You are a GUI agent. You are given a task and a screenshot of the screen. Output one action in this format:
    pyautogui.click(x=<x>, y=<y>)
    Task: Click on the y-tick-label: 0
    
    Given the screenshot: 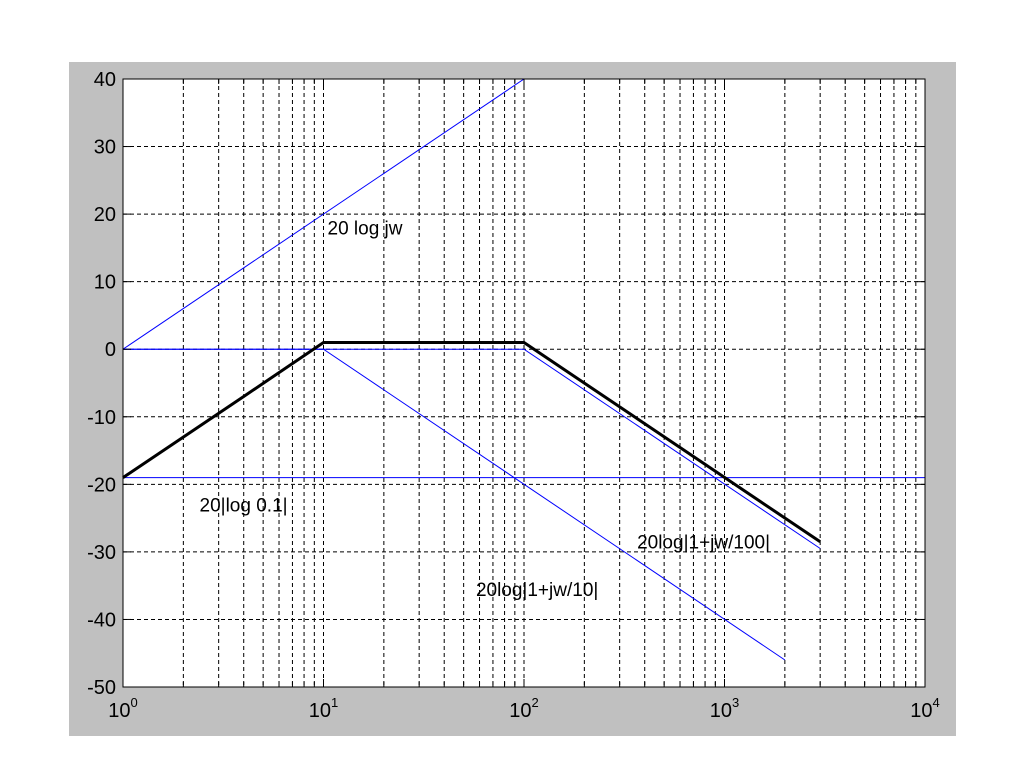 What is the action you would take?
    pyautogui.click(x=110, y=350)
    